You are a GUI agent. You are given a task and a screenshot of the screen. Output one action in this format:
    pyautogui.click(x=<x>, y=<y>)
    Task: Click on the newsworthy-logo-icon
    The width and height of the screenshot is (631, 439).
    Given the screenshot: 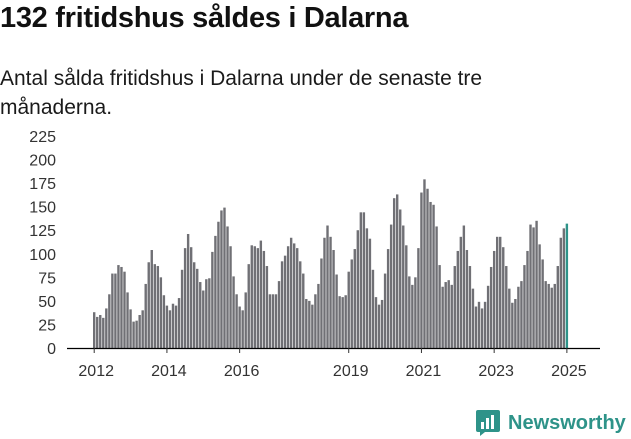 What is the action you would take?
    pyautogui.click(x=488, y=423)
    